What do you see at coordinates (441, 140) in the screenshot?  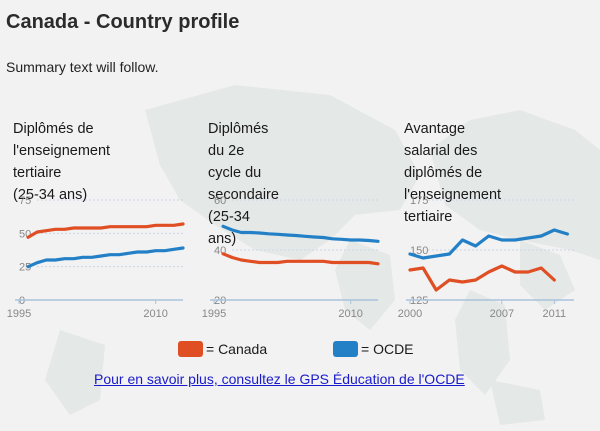 I see `chart-title-line: Avantage salarial des` at bounding box center [441, 140].